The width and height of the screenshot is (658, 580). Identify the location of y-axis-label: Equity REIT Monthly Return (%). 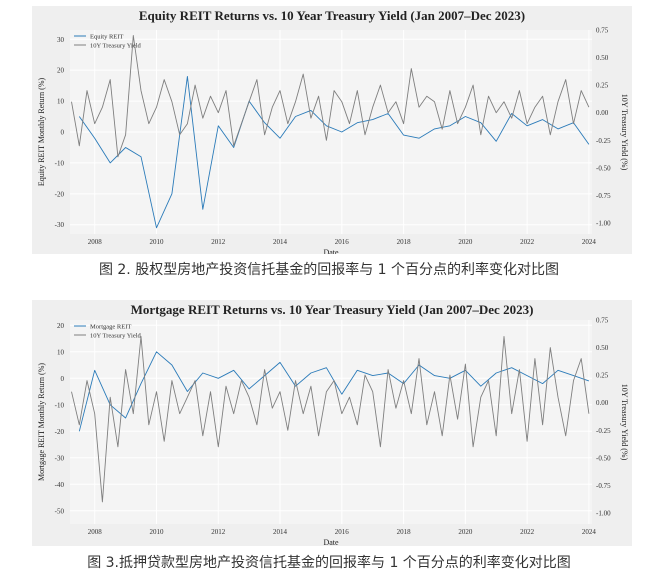
(41, 132).